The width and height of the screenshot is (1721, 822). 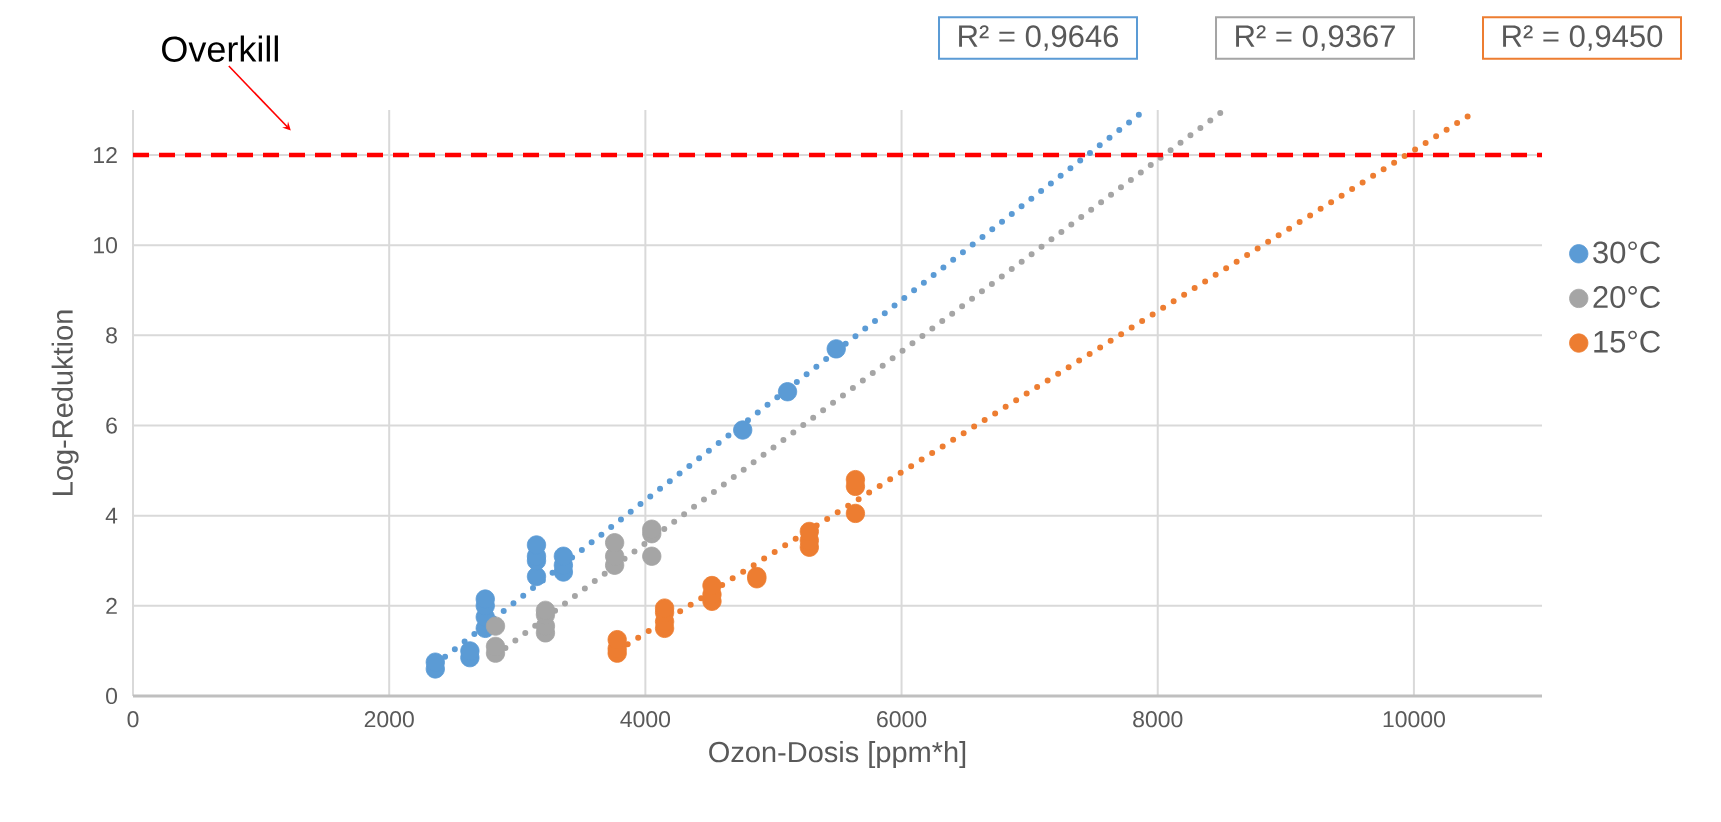 What do you see at coordinates (1627, 341) in the screenshot?
I see `legend-label: 15°C` at bounding box center [1627, 341].